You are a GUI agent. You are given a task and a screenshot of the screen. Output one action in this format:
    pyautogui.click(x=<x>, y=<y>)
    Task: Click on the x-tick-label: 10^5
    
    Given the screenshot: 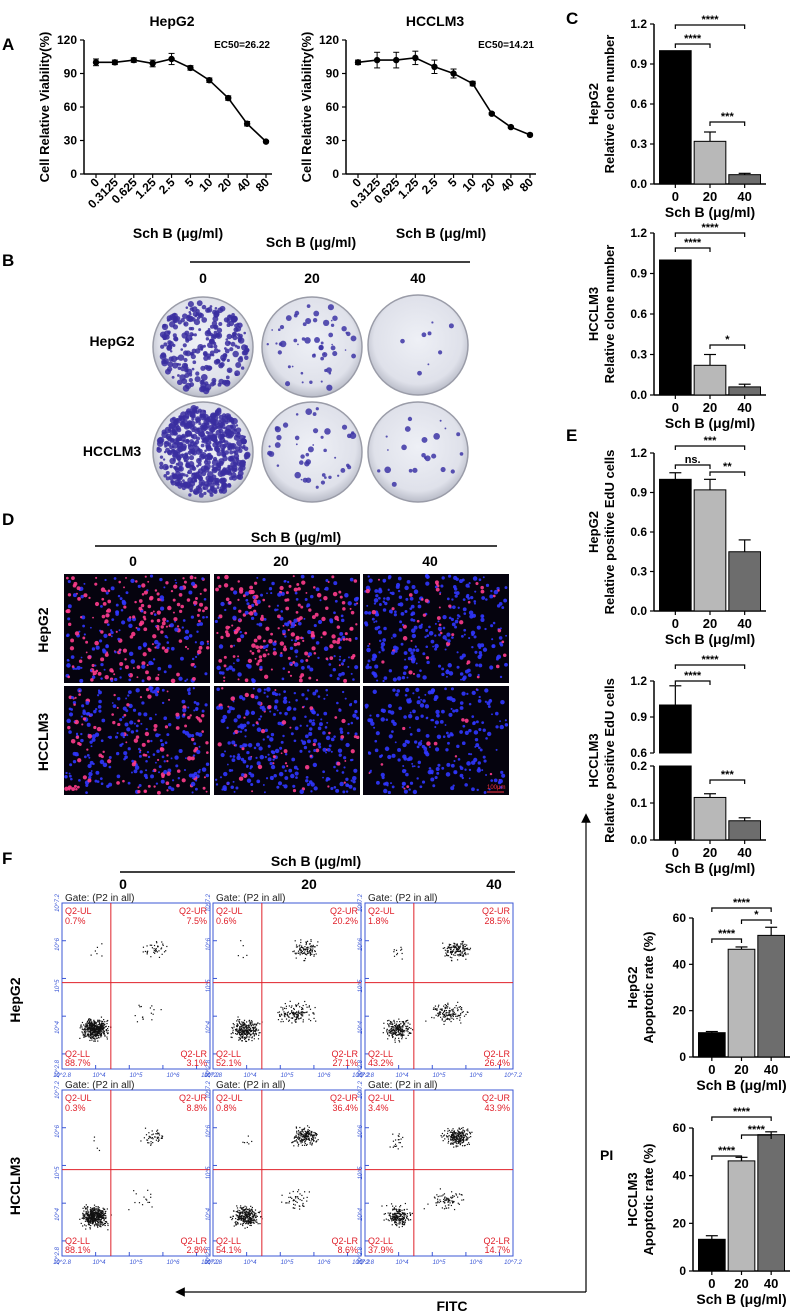 What is the action you would take?
    pyautogui.click(x=287, y=1076)
    